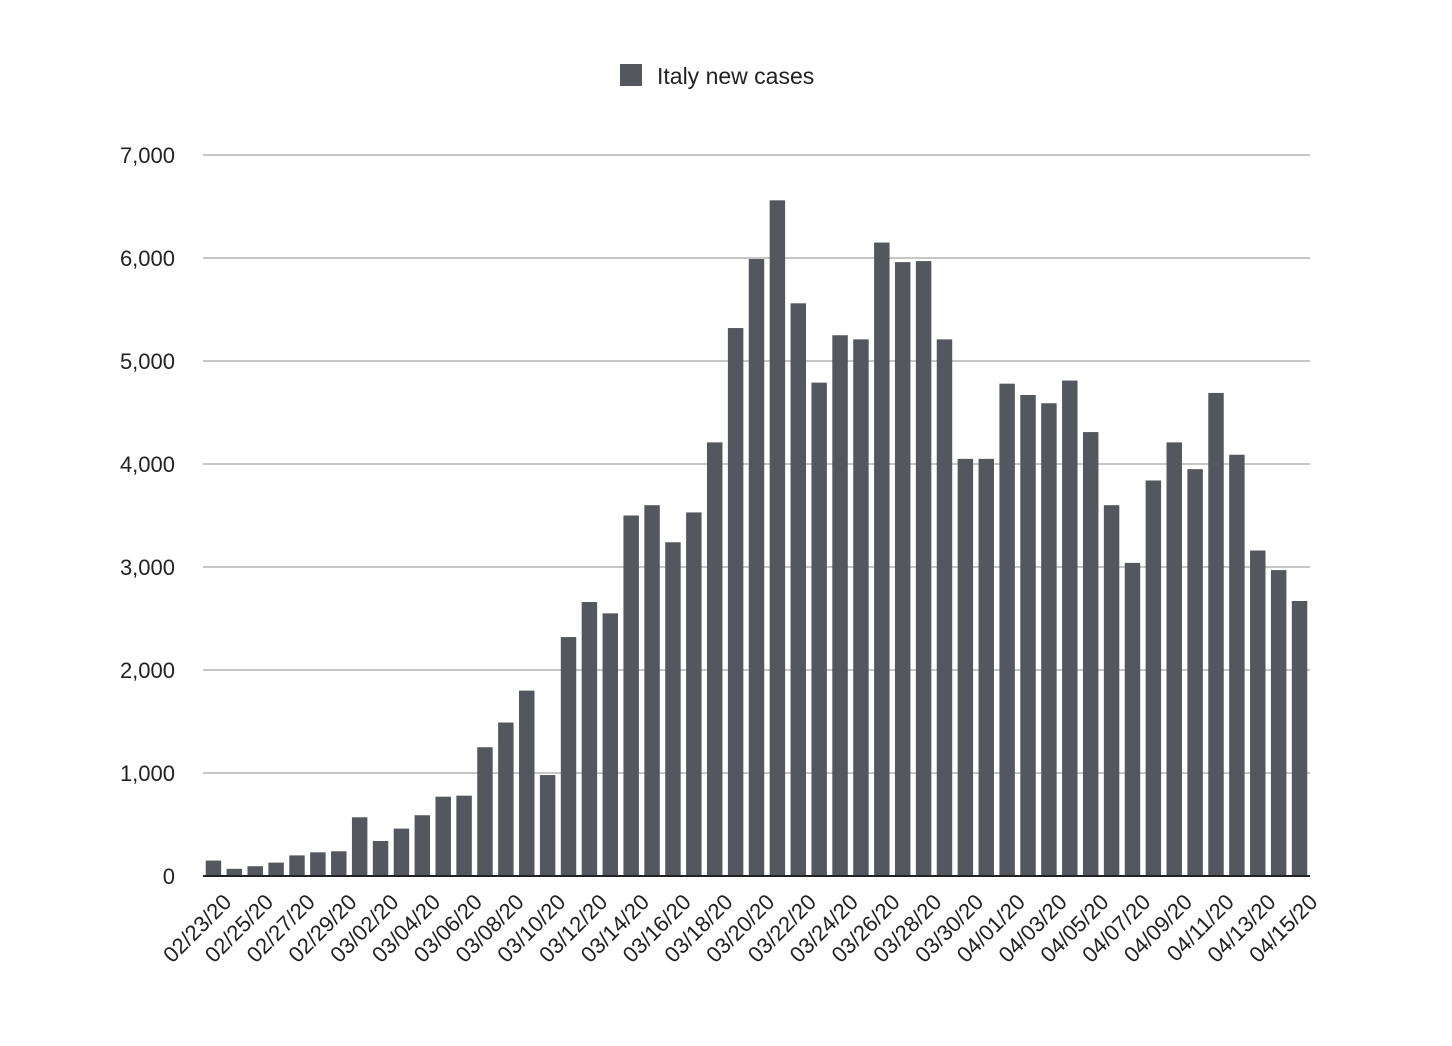 Image resolution: width=1452 pixels, height=1046 pixels. What do you see at coordinates (735, 76) in the screenshot?
I see `legend-label: Italy new cases` at bounding box center [735, 76].